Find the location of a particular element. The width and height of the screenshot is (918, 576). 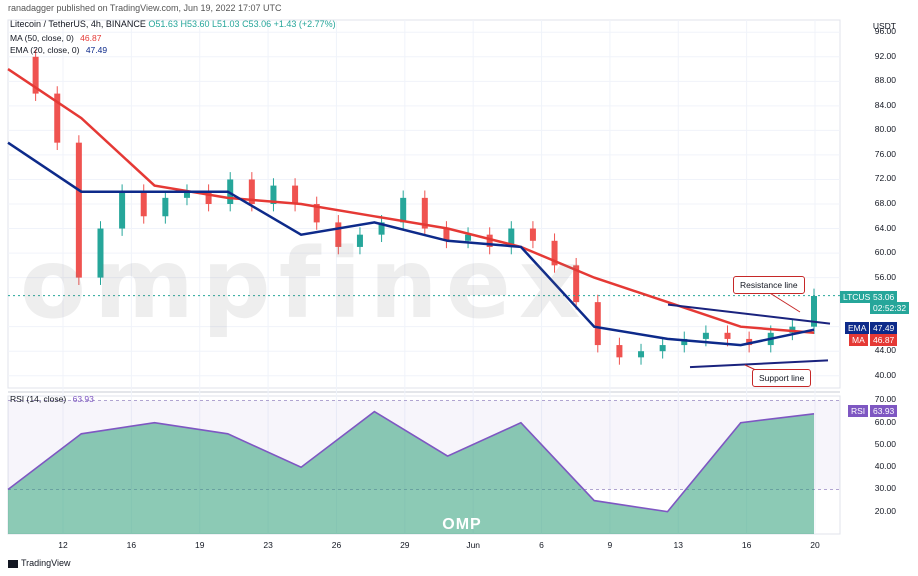

price-axis-currency: USDT is located at coordinates (884, 26).